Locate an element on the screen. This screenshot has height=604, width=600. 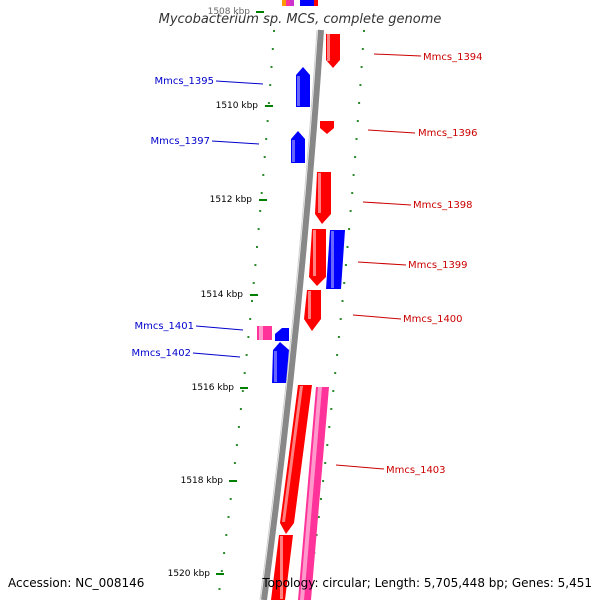
gene-label-mmcs-1401: Mmcs_1401 is located at coordinates (164, 326).